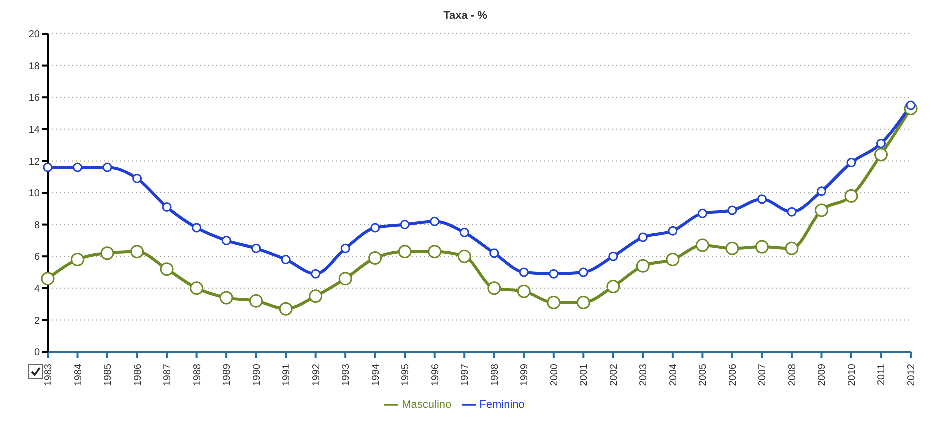  I want to click on y-tick-label: 8, so click(37, 226).